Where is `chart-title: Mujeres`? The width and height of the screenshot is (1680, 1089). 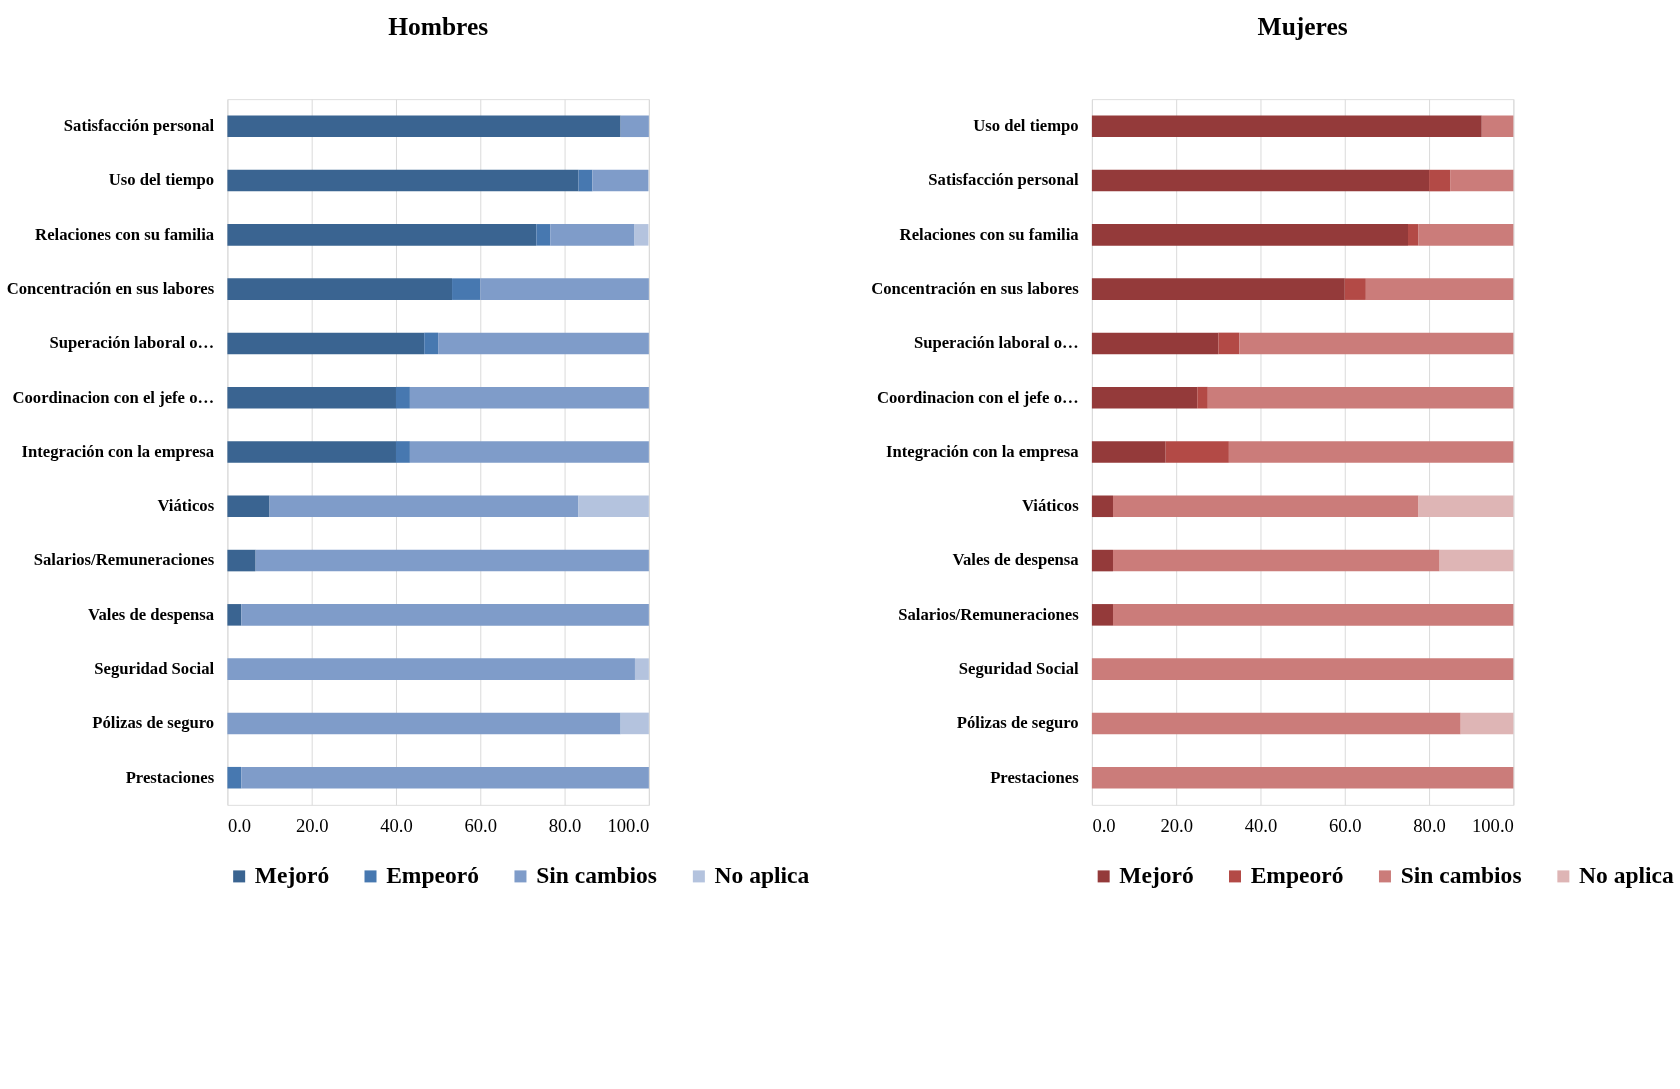 chart-title: Mujeres is located at coordinates (1302, 27).